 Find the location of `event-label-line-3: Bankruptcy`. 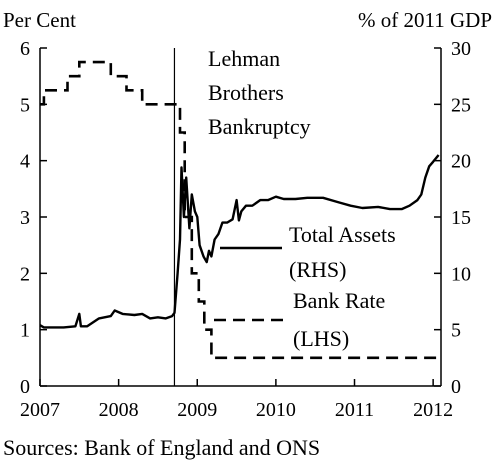

event-label-line-3: Bankruptcy is located at coordinates (259, 126).